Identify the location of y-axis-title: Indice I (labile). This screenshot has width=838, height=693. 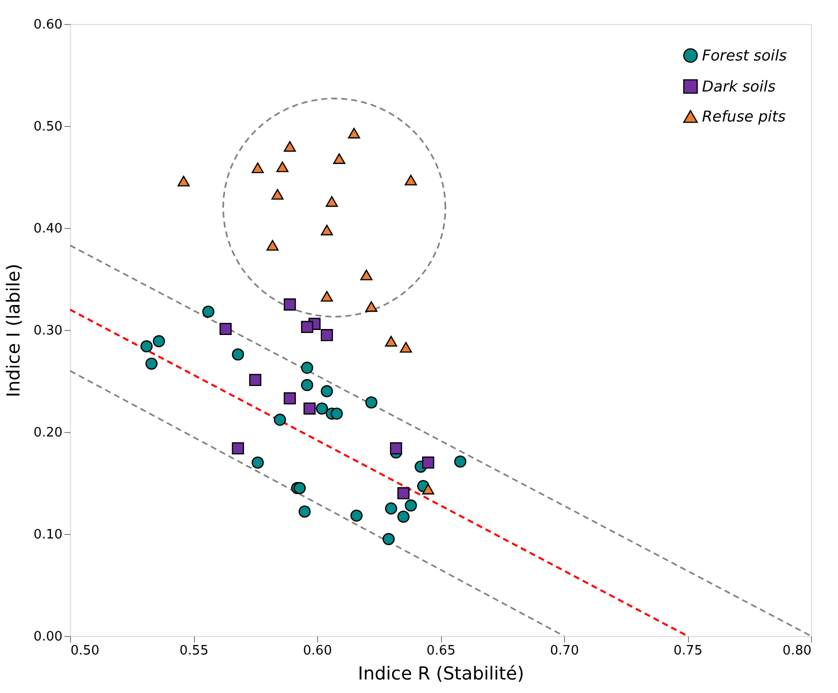
(14, 331).